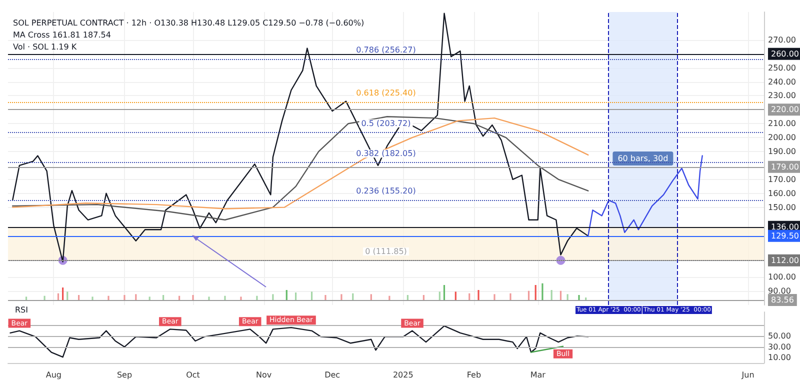 This screenshot has height=389, width=800. What do you see at coordinates (188, 23) in the screenshot?
I see `text: SOL PERPETUAL CONTRACT · 12h · O130.38 H130.48 L129.05 C129.50 −0.78 (−0.60%)` at bounding box center [188, 23].